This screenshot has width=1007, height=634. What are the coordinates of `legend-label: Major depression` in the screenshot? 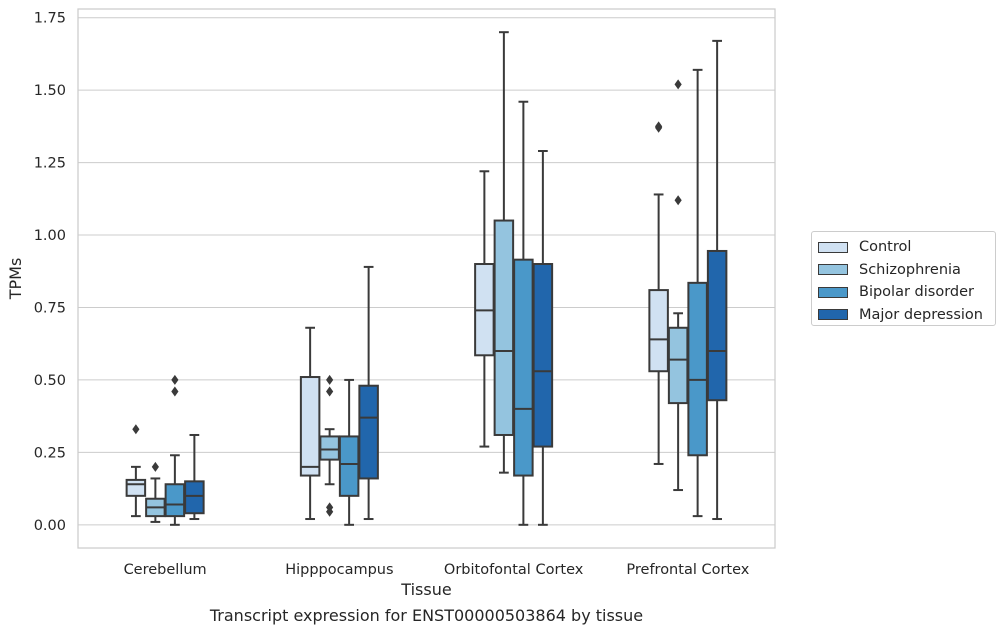 It's located at (921, 314).